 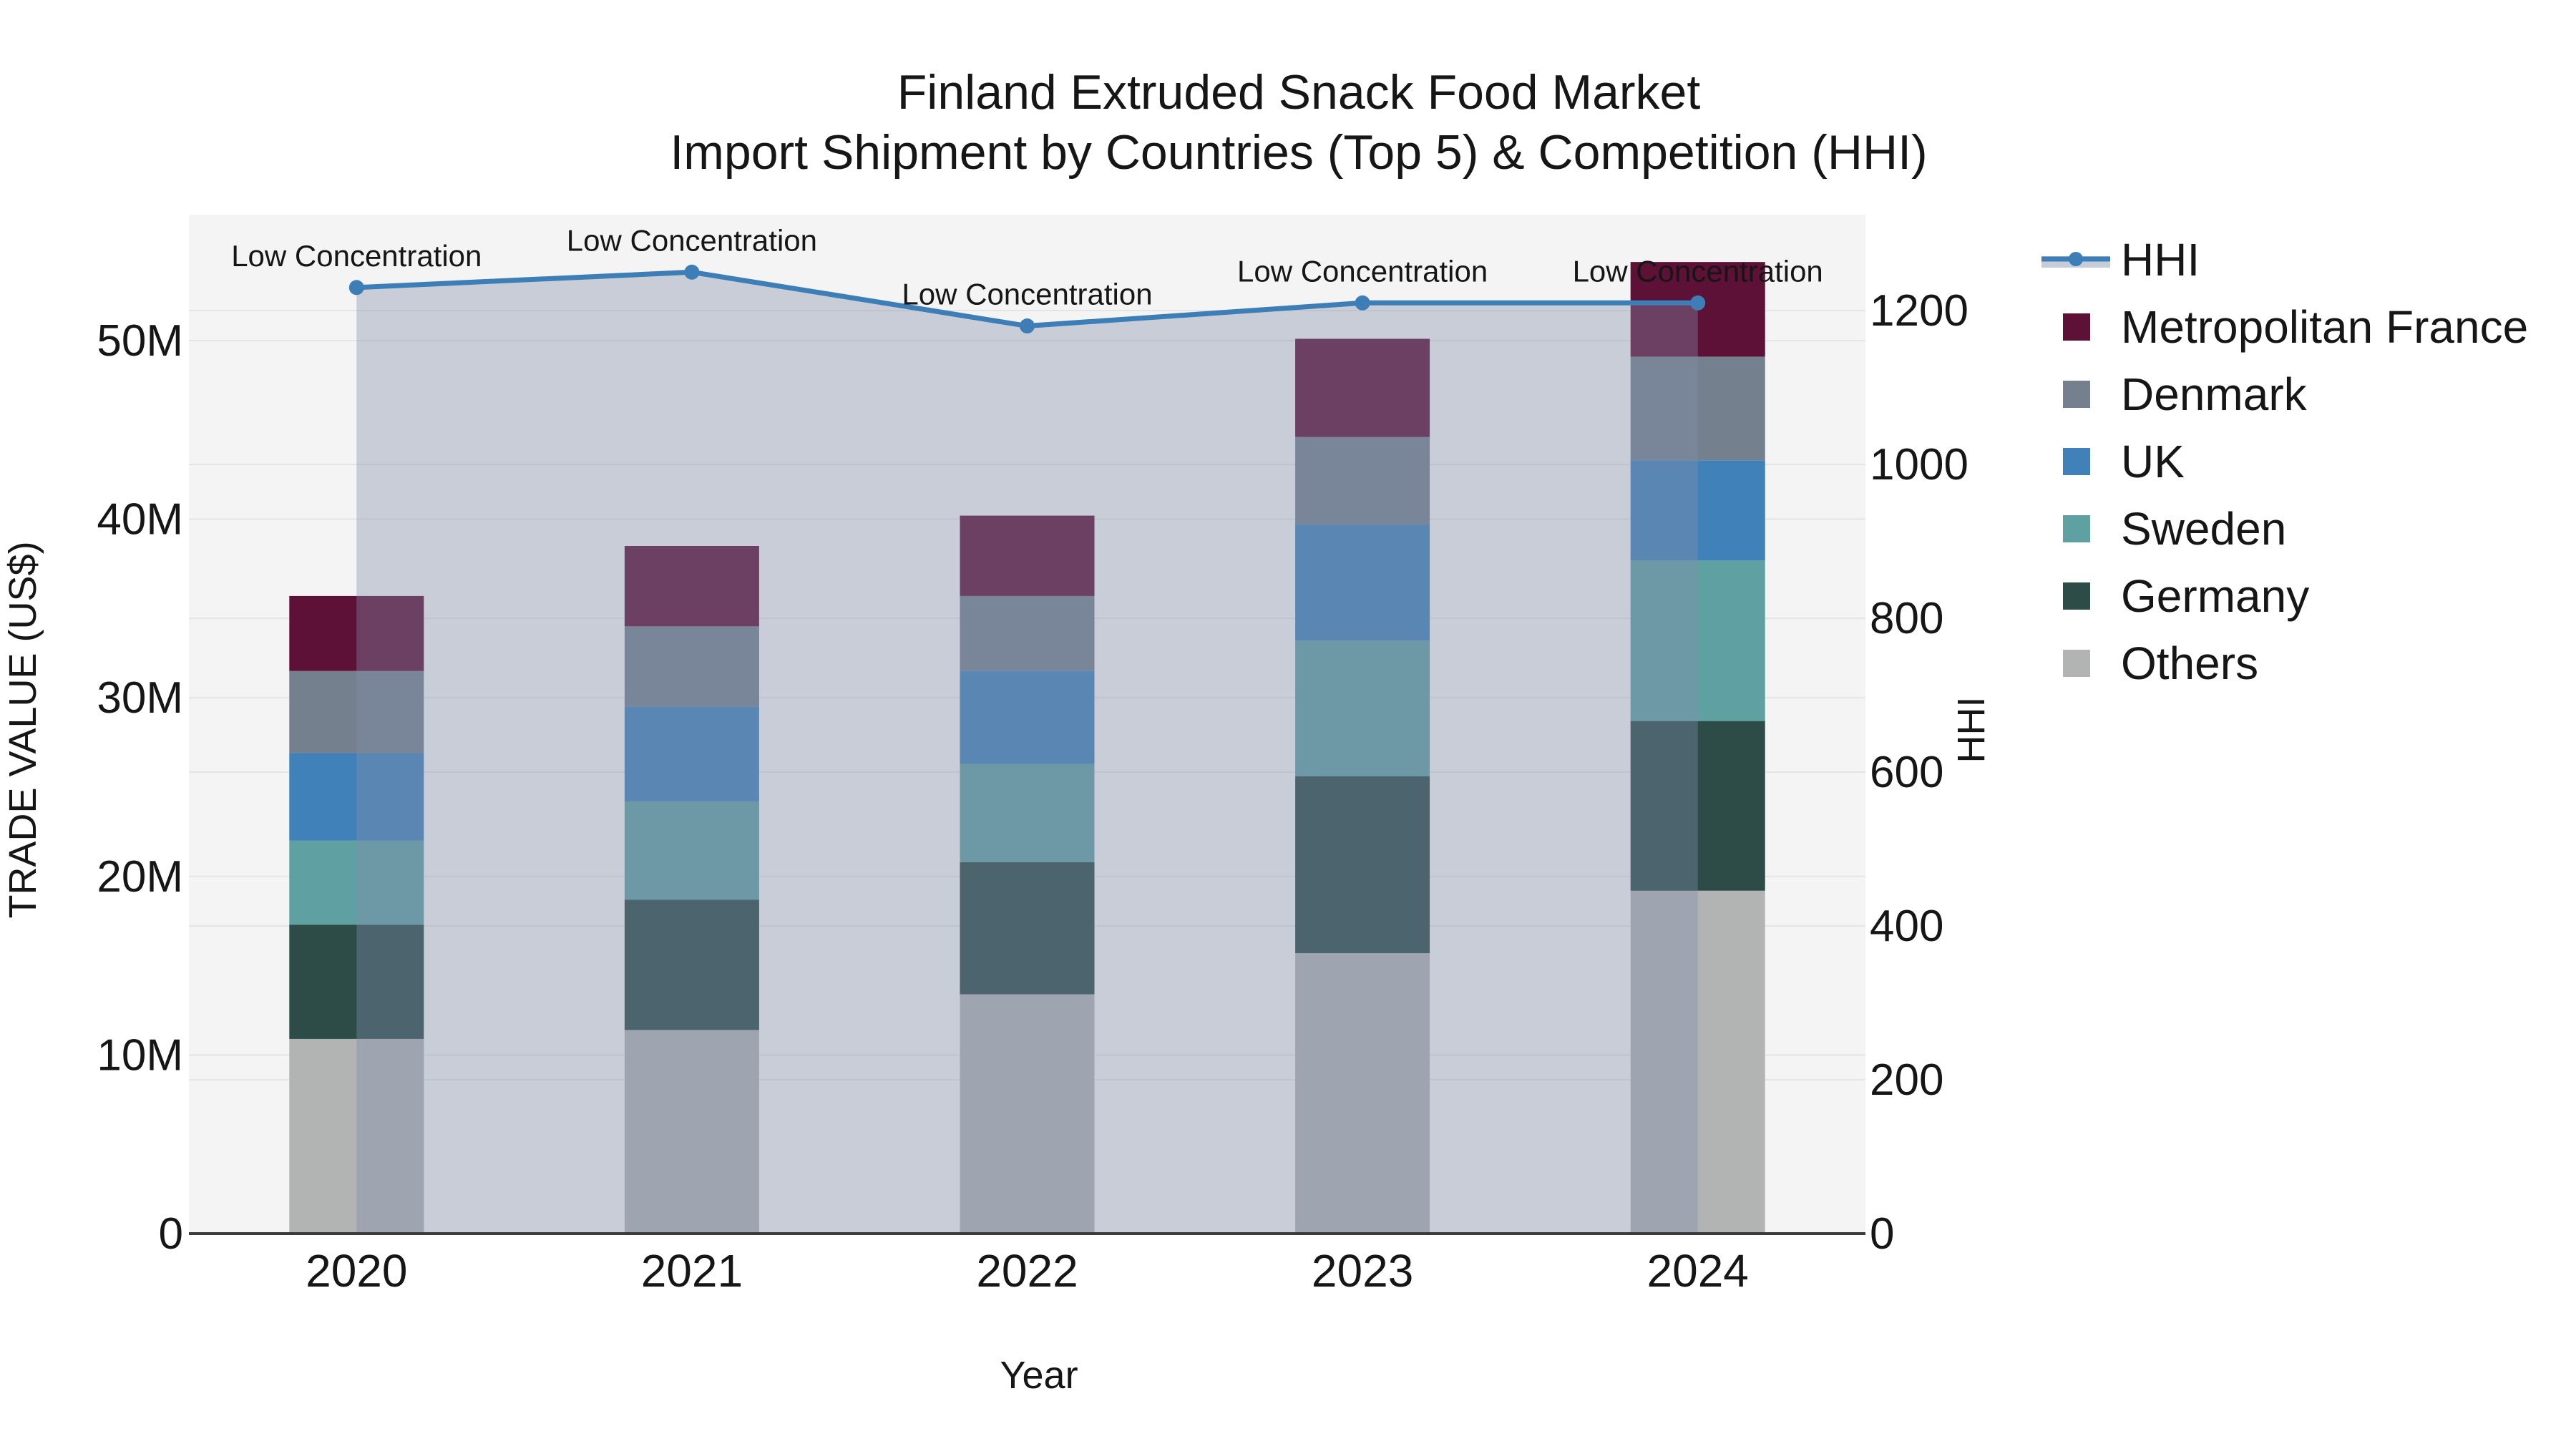 I want to click on bar-segment-uk-2023, so click(x=1362, y=583).